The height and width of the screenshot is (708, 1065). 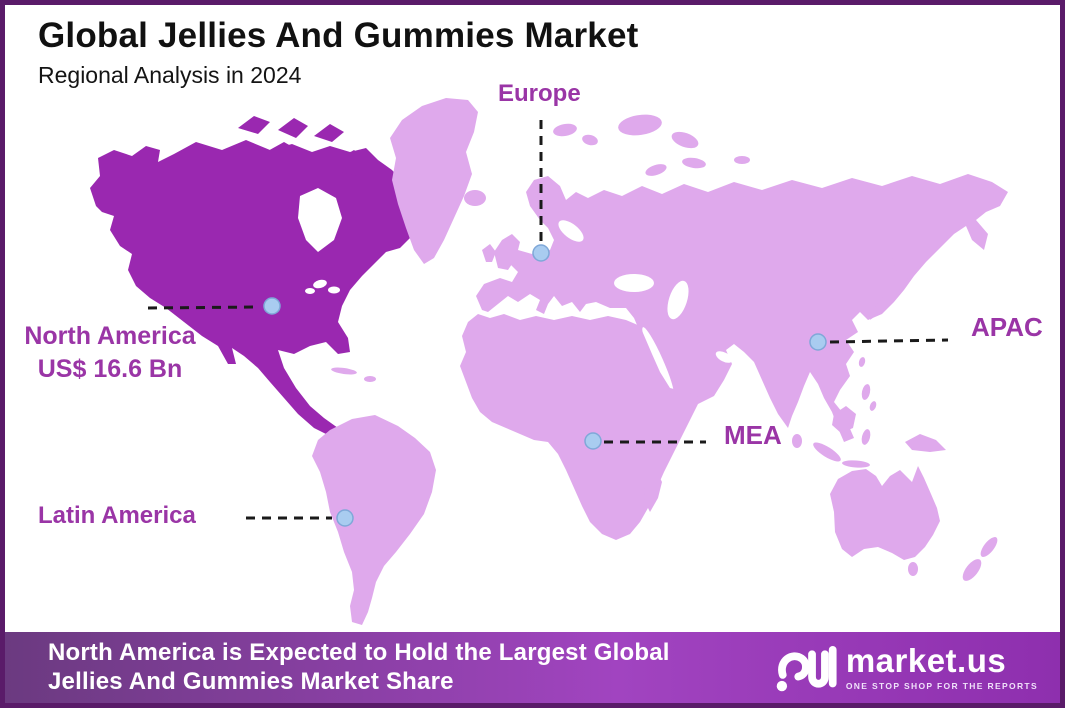 I want to click on baffin-island, so click(x=352, y=163).